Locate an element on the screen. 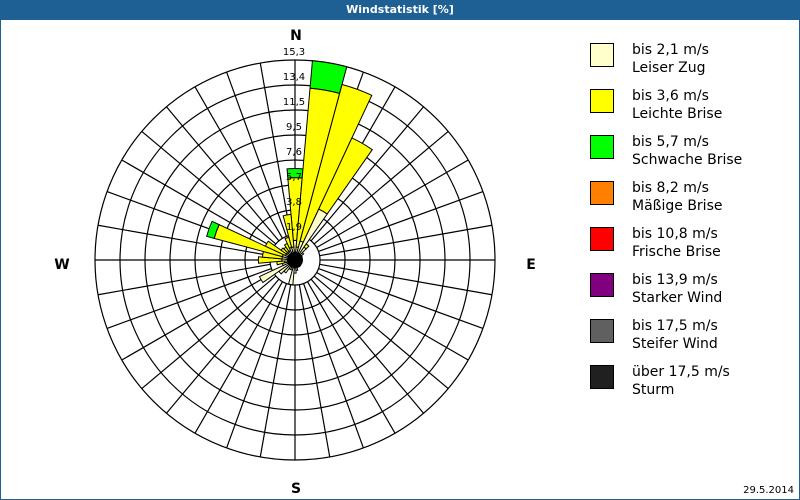  legend-speed: über 17,5 m/s is located at coordinates (681, 372).